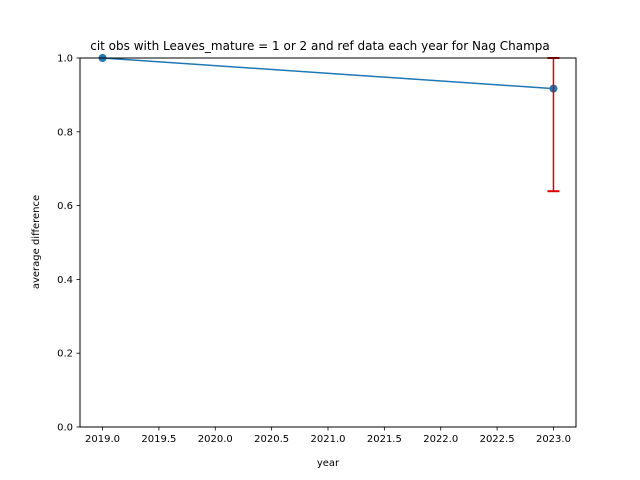 The image size is (640, 480). Describe the element at coordinates (215, 439) in the screenshot. I see `x-tick-label: 2020.0` at that location.